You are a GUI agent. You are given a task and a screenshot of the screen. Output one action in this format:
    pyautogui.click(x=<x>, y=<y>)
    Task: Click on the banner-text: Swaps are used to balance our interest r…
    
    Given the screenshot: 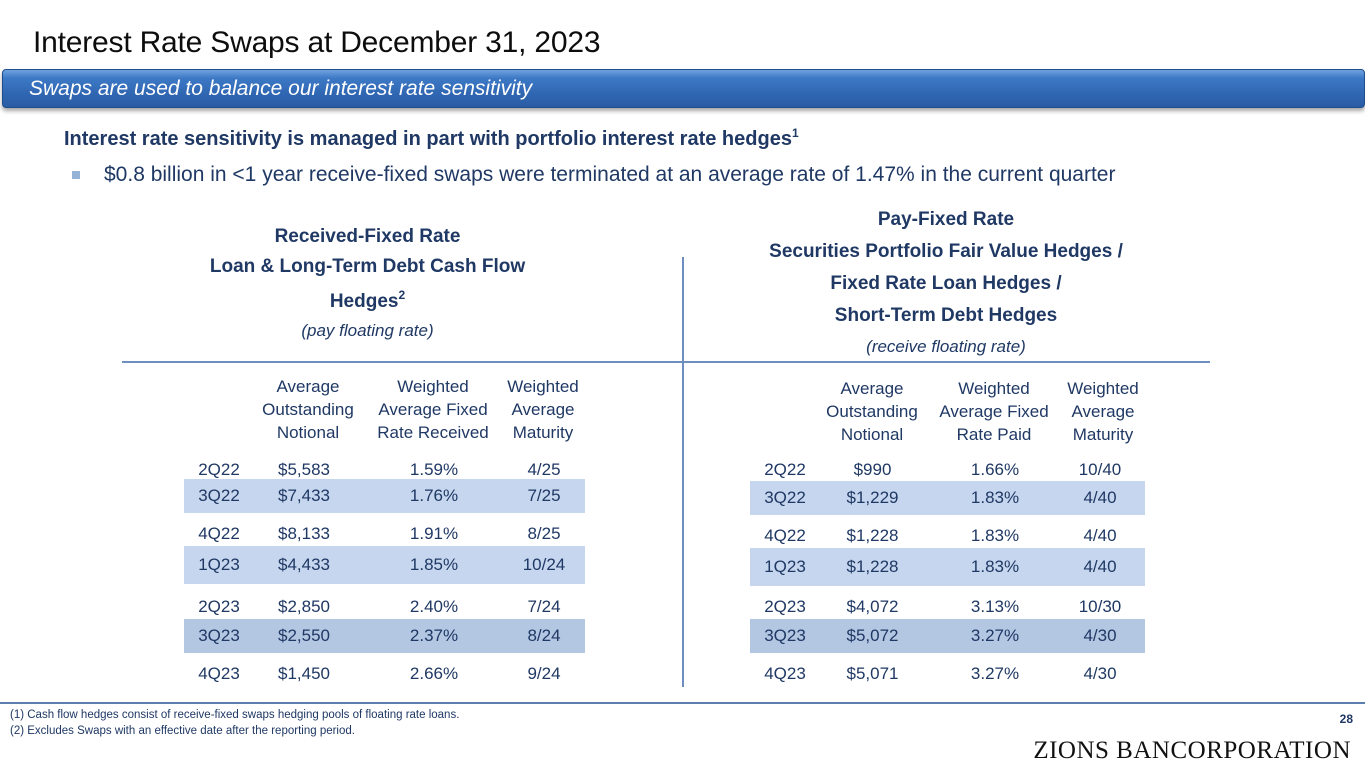 What is the action you would take?
    pyautogui.click(x=281, y=88)
    